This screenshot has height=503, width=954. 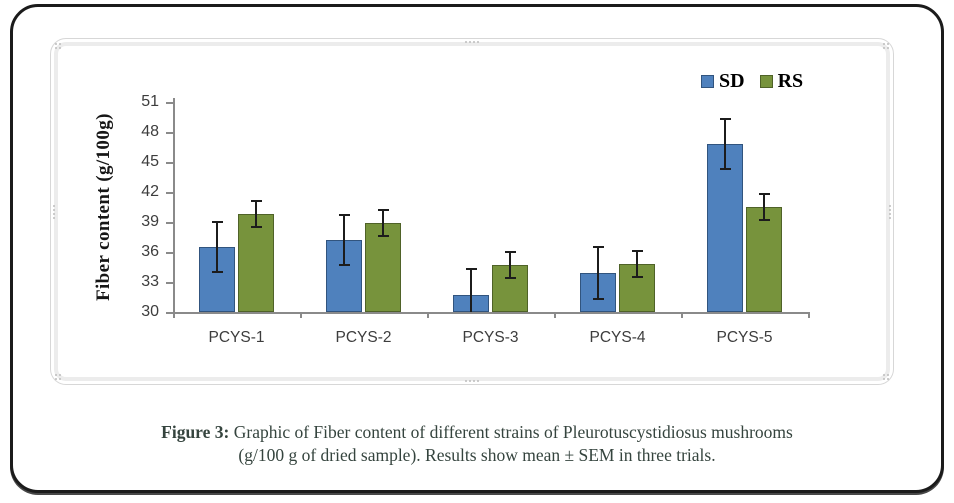 I want to click on legend-item-sd: SD, so click(x=723, y=81).